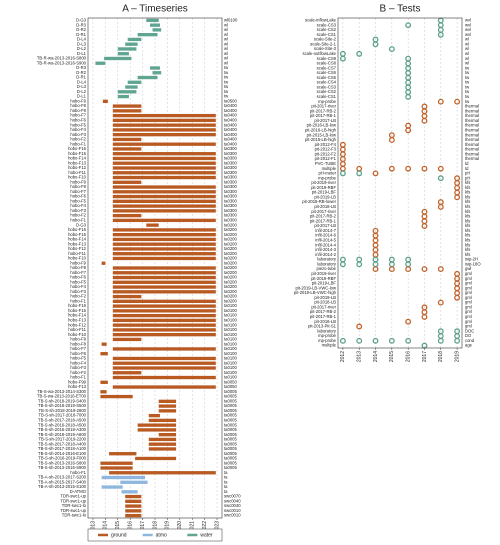 Image resolution: width=500 pixels, height=545 pixels. Describe the element at coordinates (325, 302) in the screenshot. I see `row-label: pit-2018-LB` at that location.